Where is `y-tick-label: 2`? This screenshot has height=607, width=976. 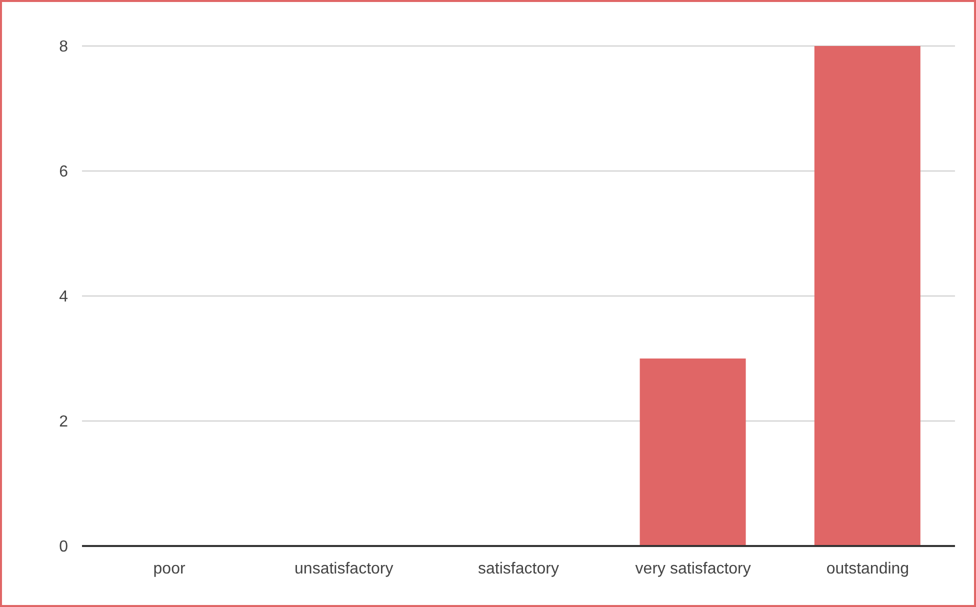
y-tick-label: 2 is located at coordinates (63, 422).